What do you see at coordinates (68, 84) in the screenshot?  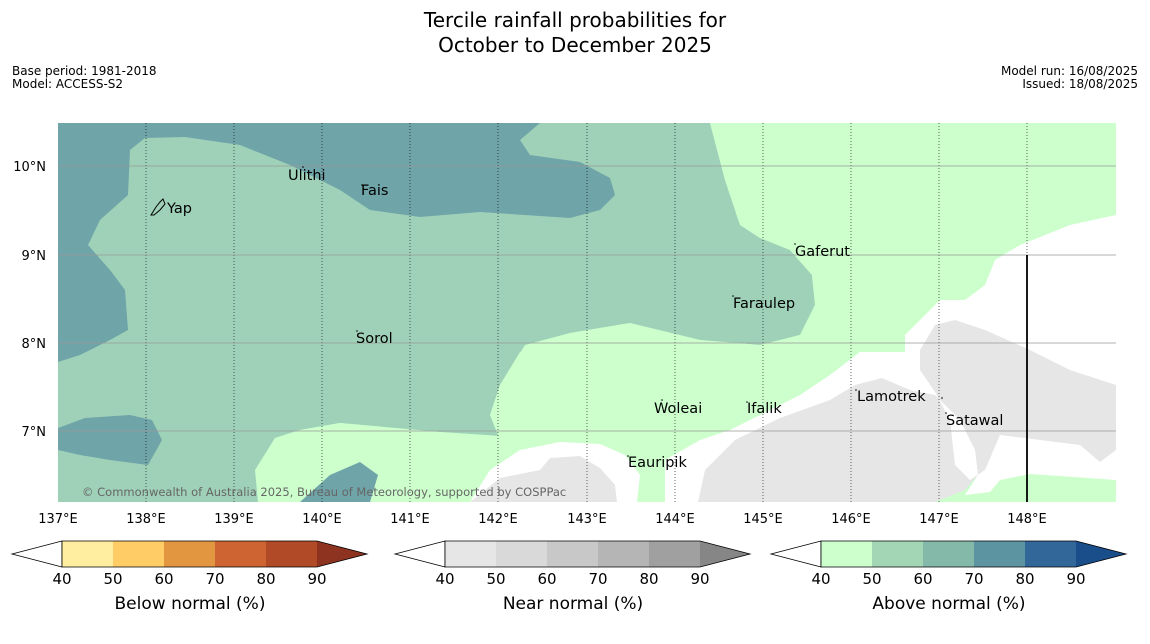 I see `model-text: Model: ACCESS-S2` at bounding box center [68, 84].